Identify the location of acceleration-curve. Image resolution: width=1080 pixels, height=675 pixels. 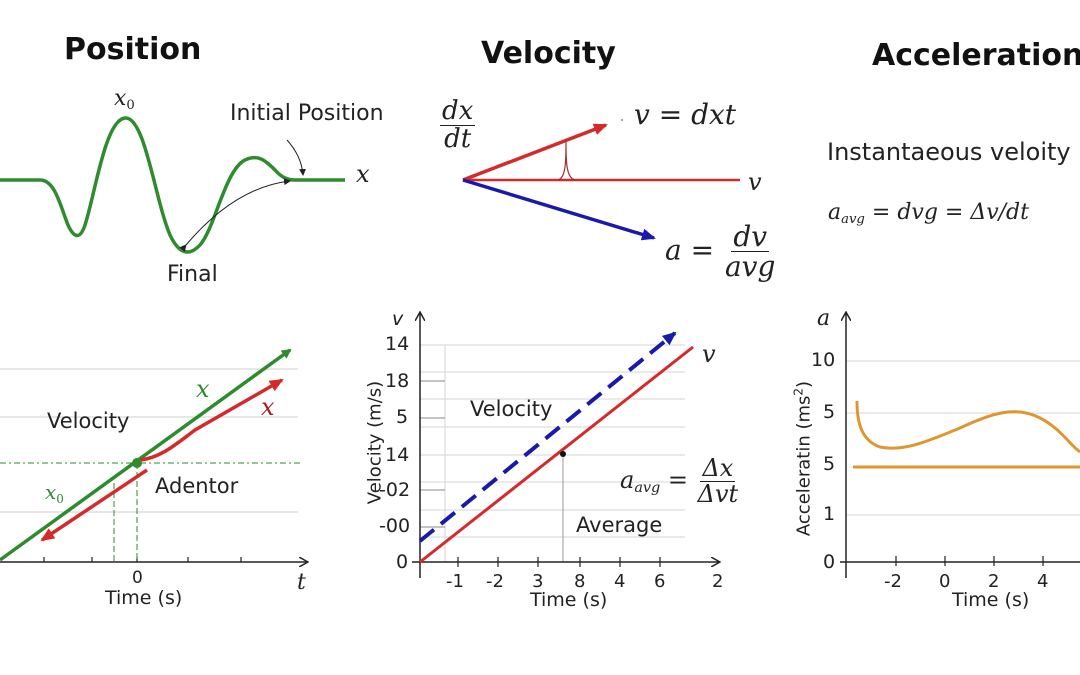
(967, 427).